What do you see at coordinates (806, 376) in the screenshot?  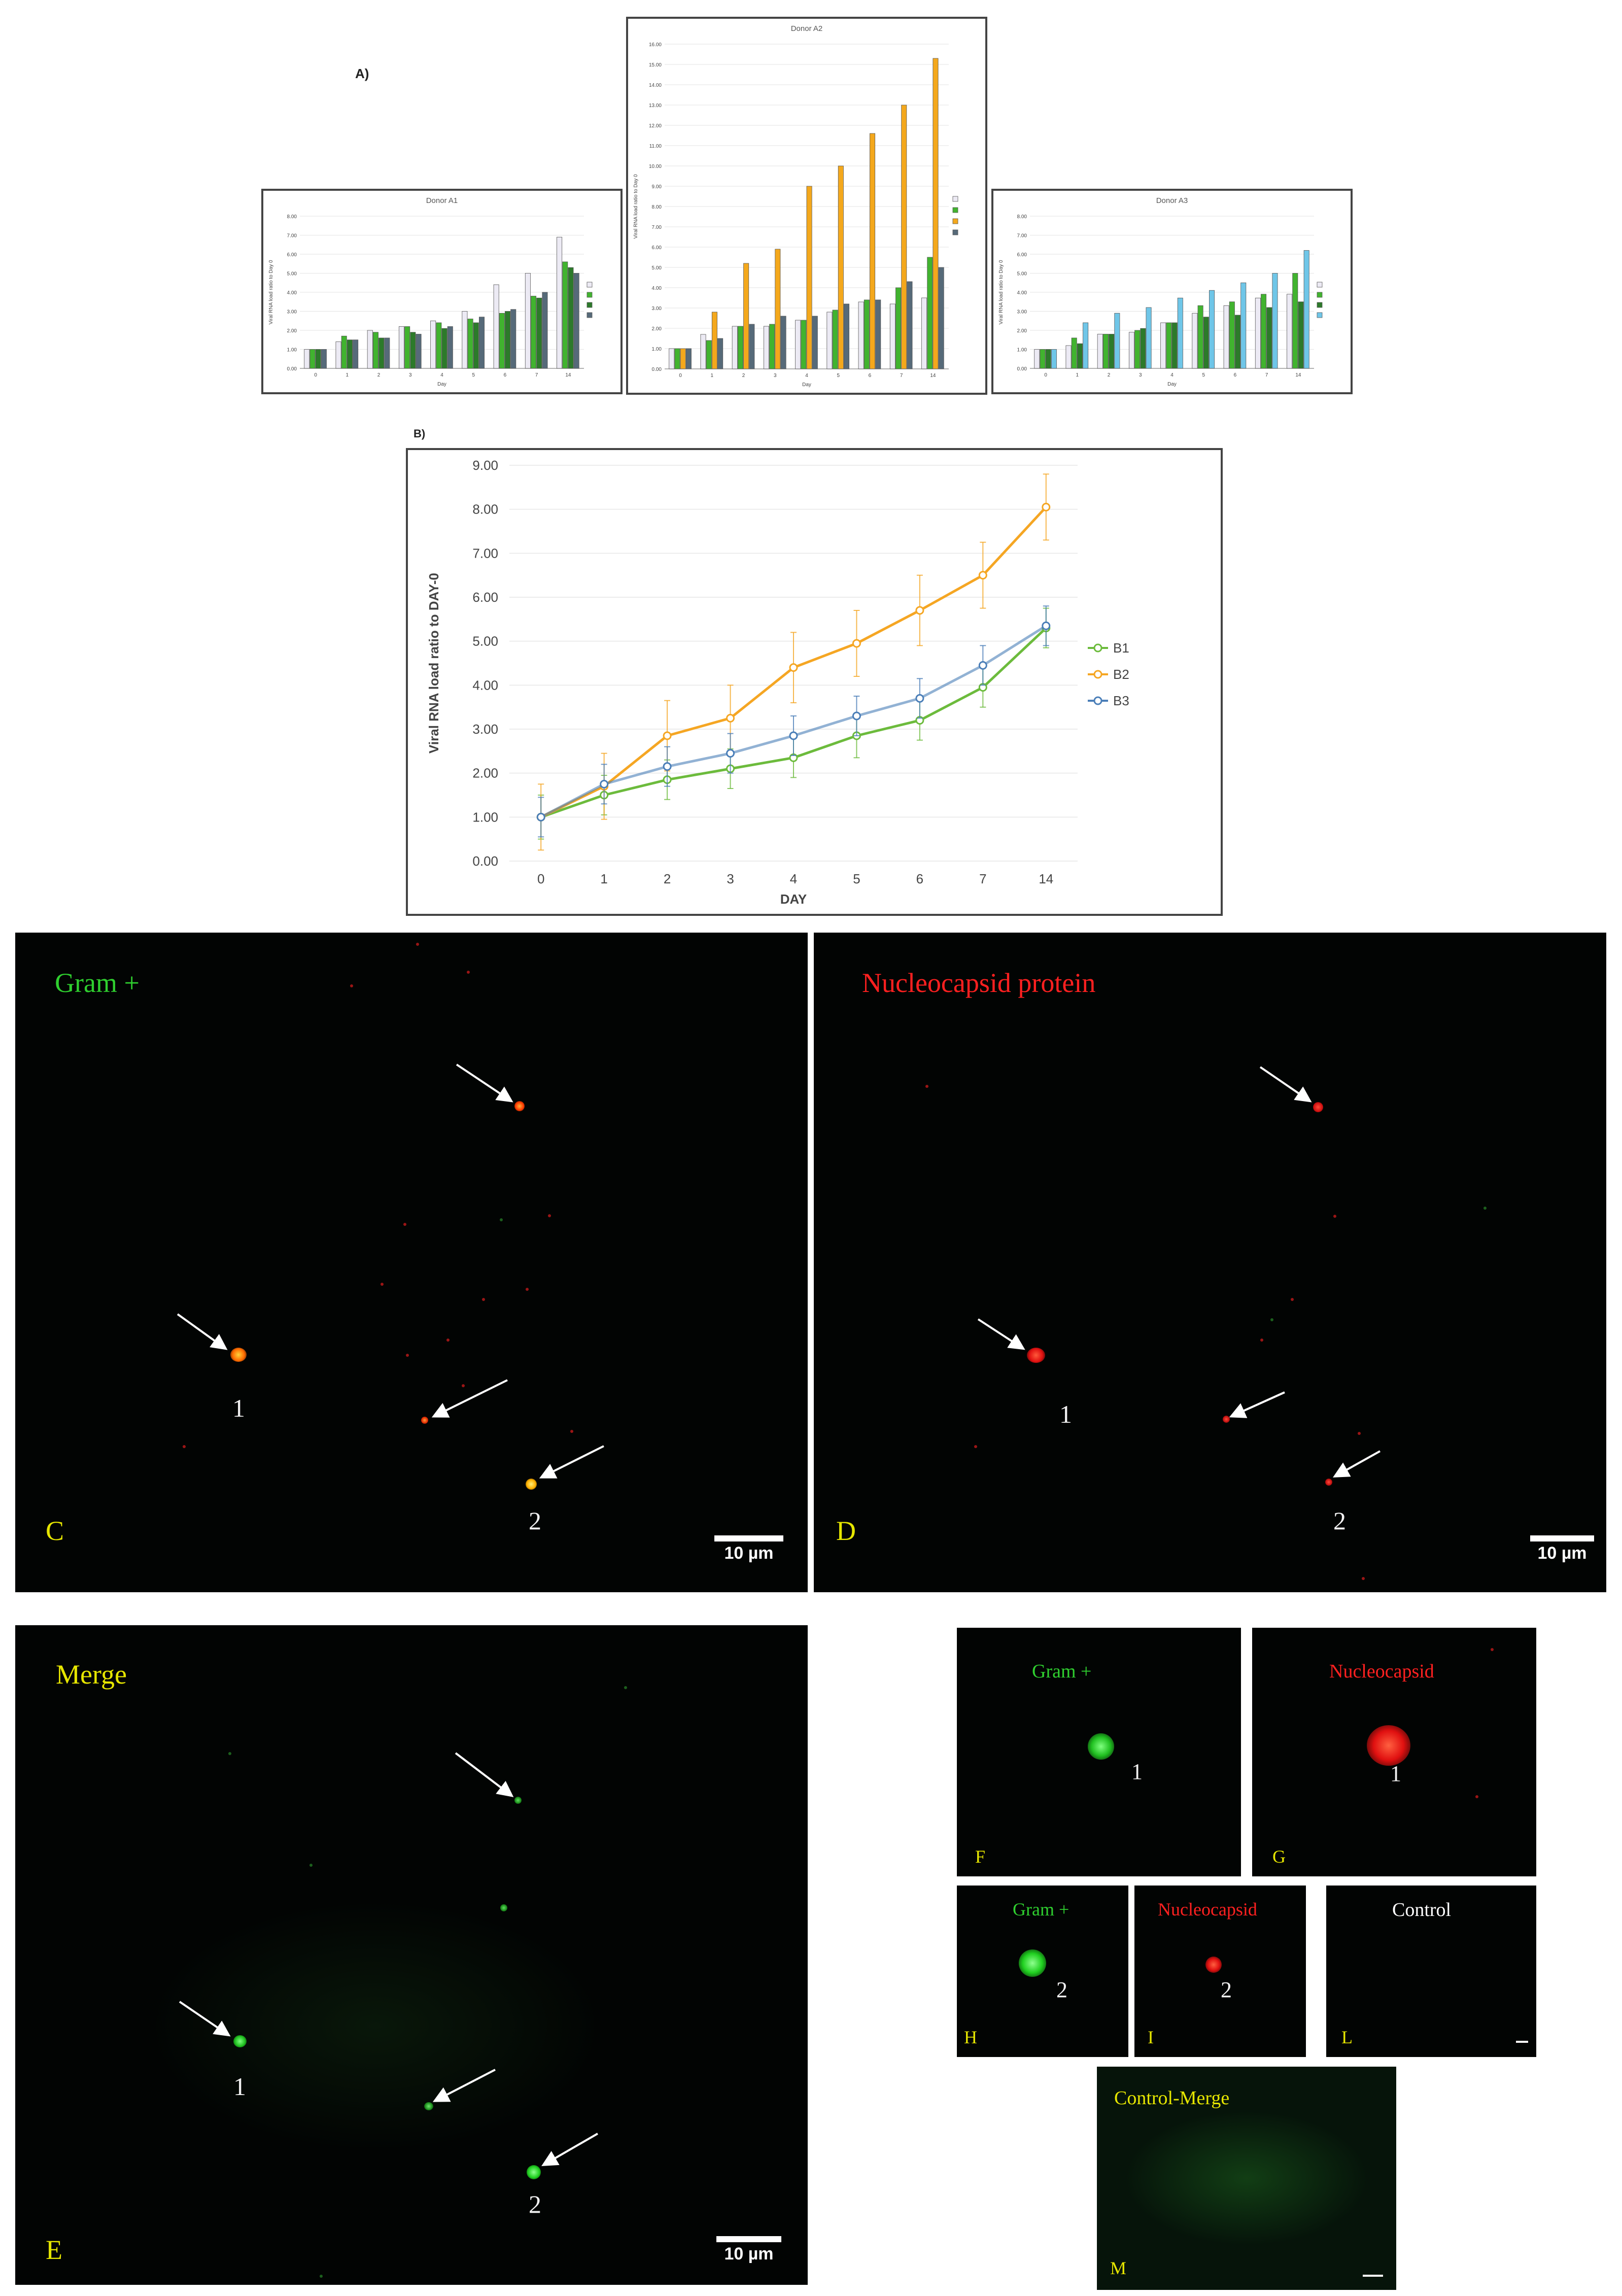 I see `x-tick-label: 4` at bounding box center [806, 376].